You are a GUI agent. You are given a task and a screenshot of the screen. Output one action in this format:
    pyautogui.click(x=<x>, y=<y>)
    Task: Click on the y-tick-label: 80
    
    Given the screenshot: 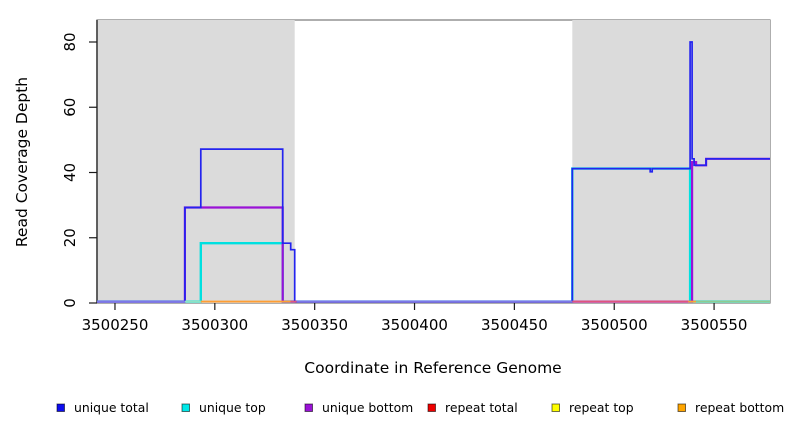 What is the action you would take?
    pyautogui.click(x=70, y=41)
    